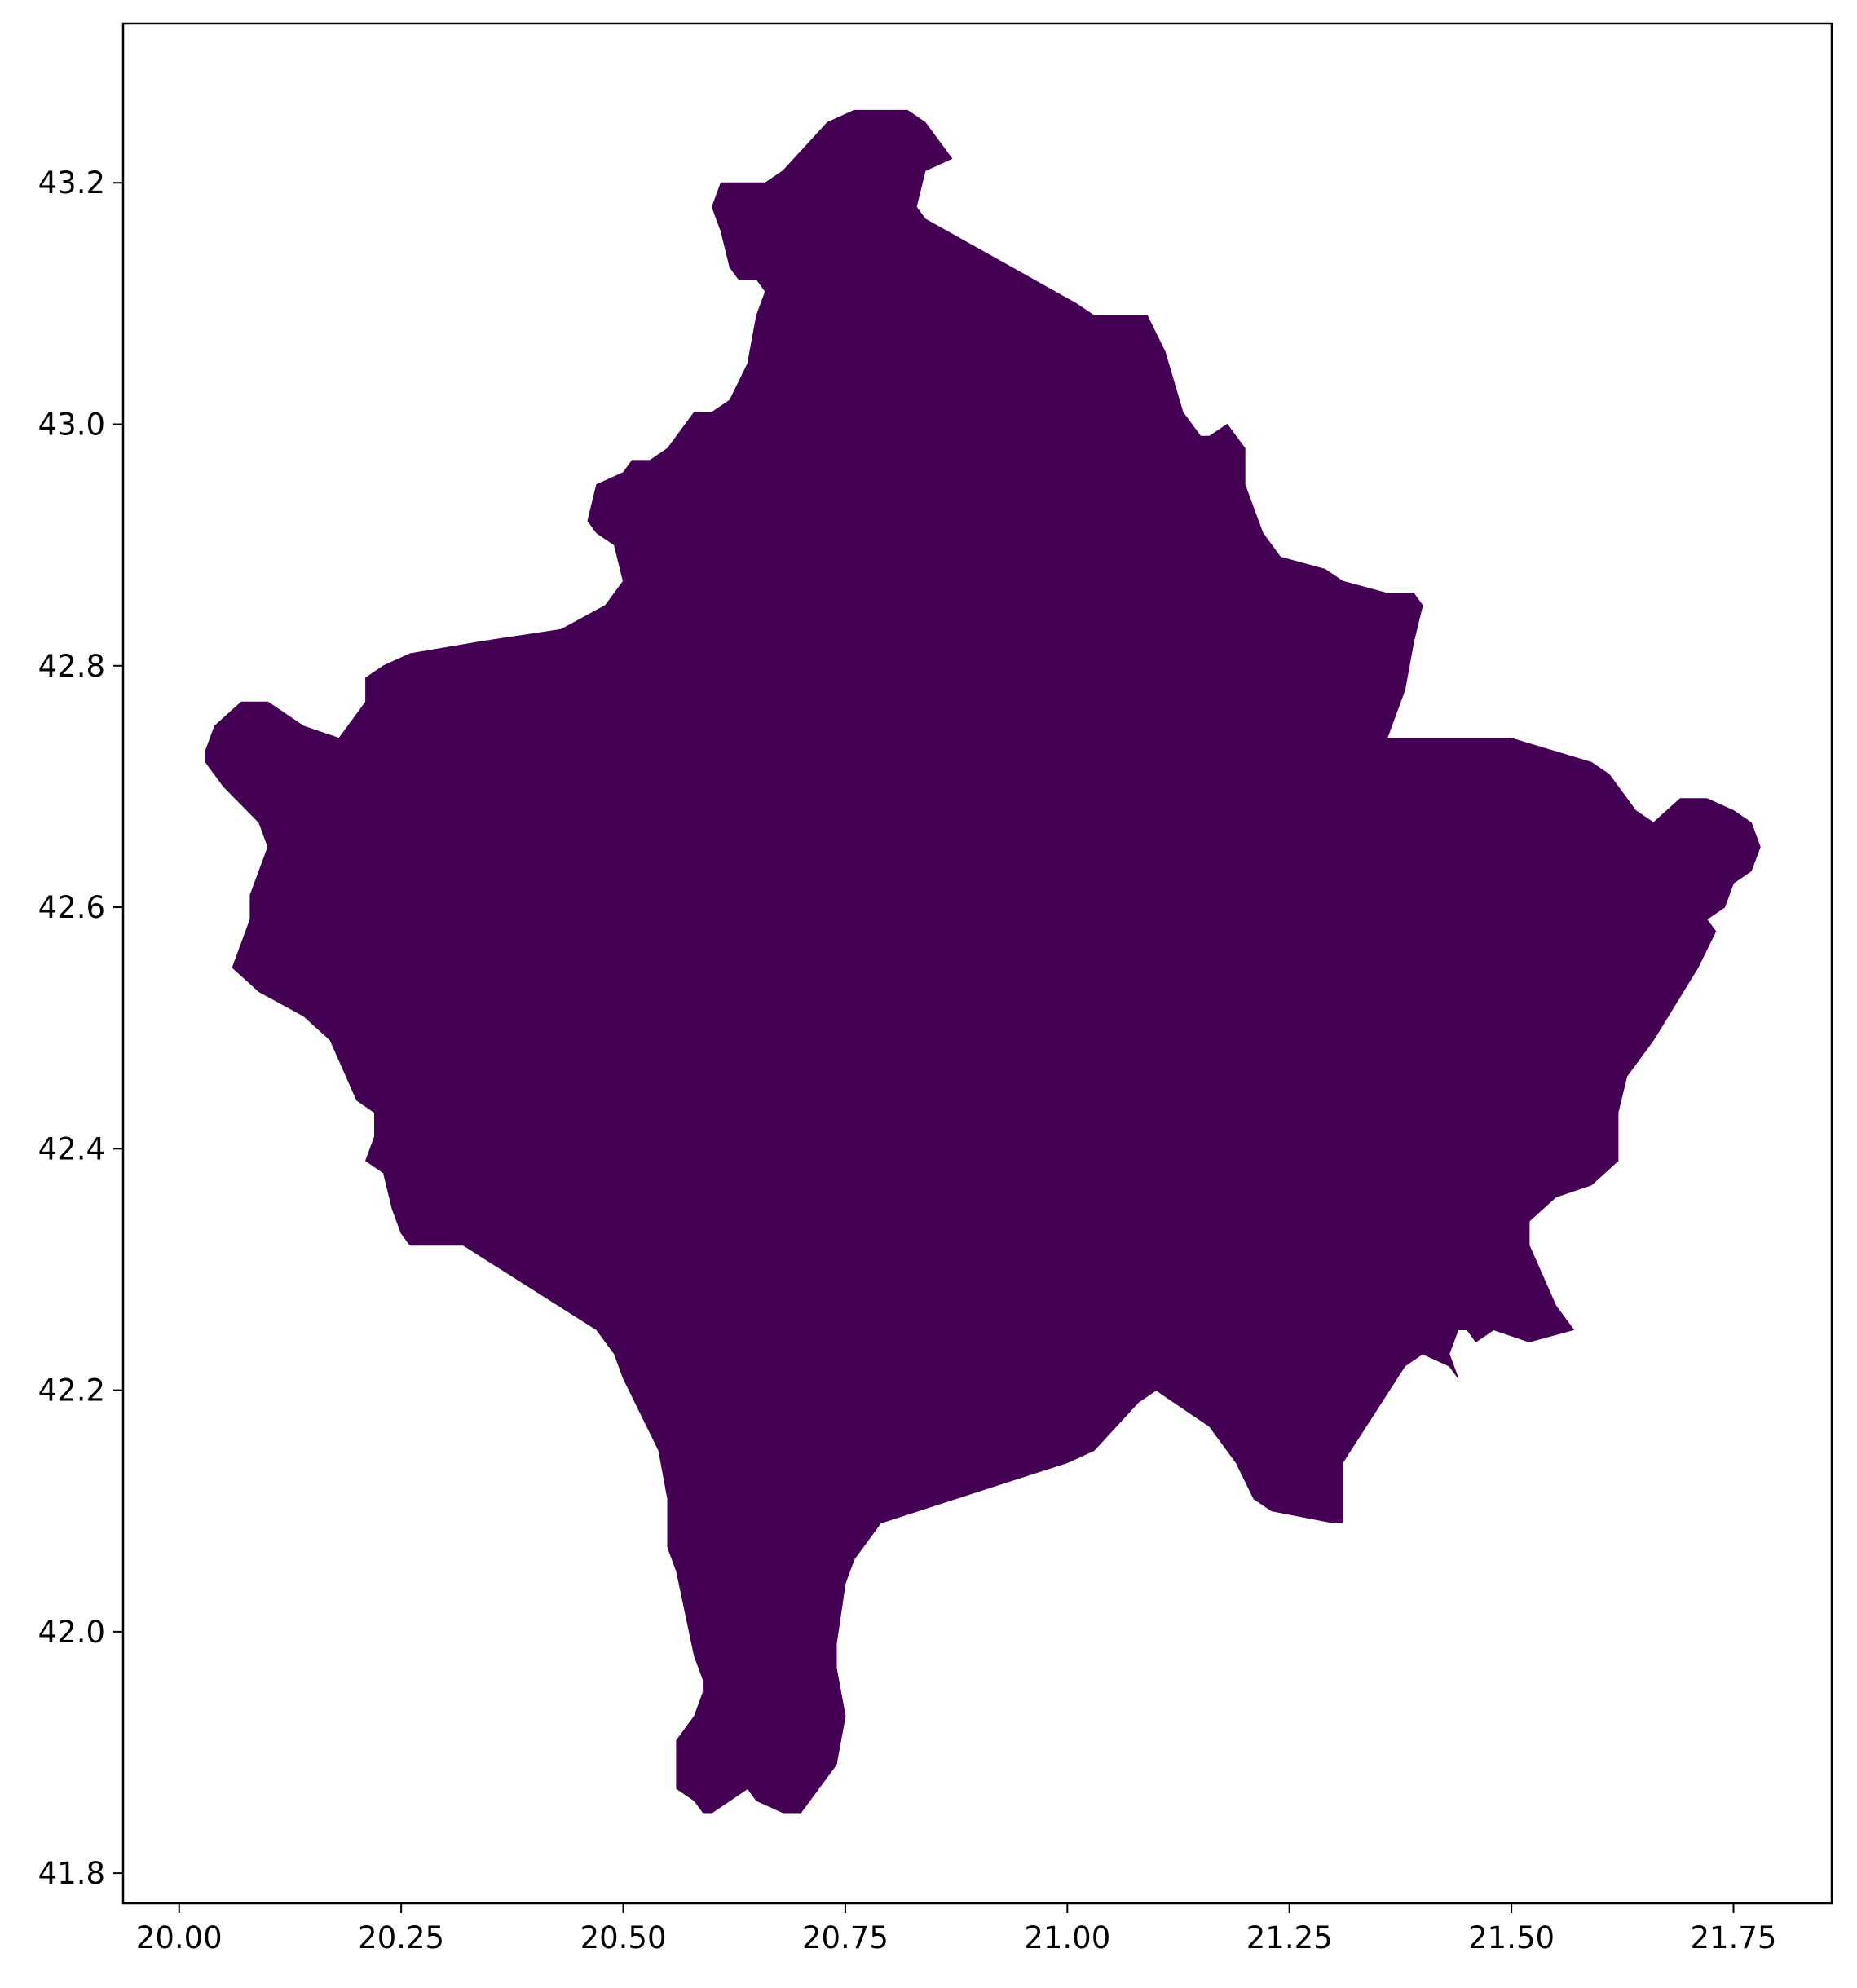 This screenshot has height=1988, width=1857. What do you see at coordinates (845, 1937) in the screenshot?
I see `x-tick-label: 20.75` at bounding box center [845, 1937].